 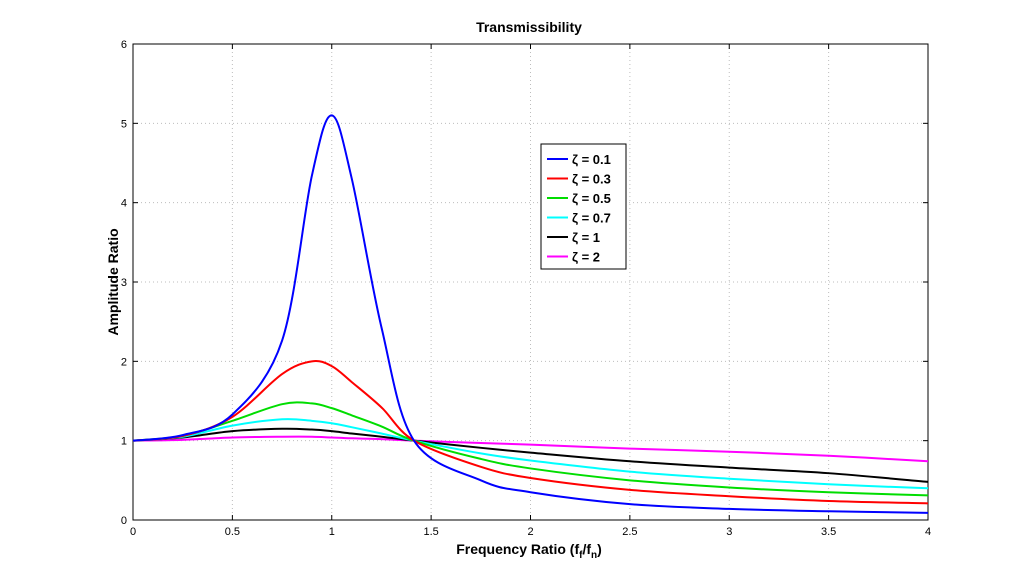 I want to click on y-tick-label: 1, so click(x=124, y=442).